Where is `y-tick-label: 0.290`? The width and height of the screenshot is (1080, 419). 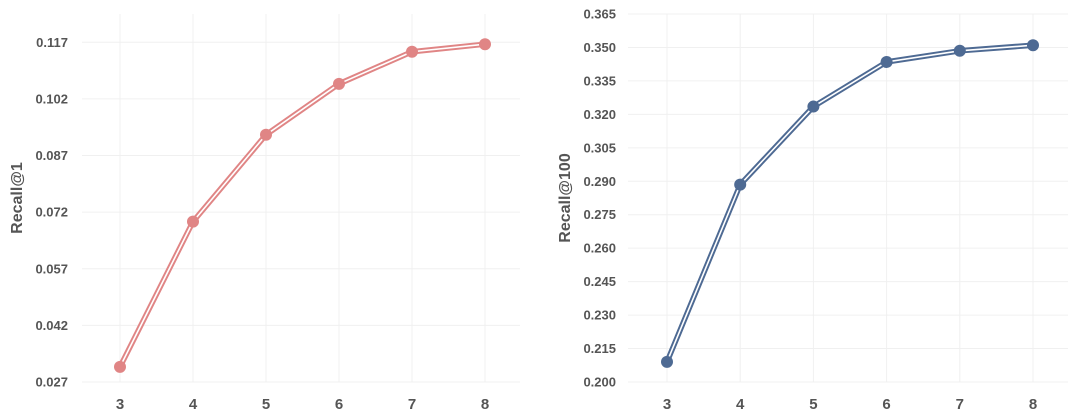
y-tick-label: 0.290 is located at coordinates (599, 181).